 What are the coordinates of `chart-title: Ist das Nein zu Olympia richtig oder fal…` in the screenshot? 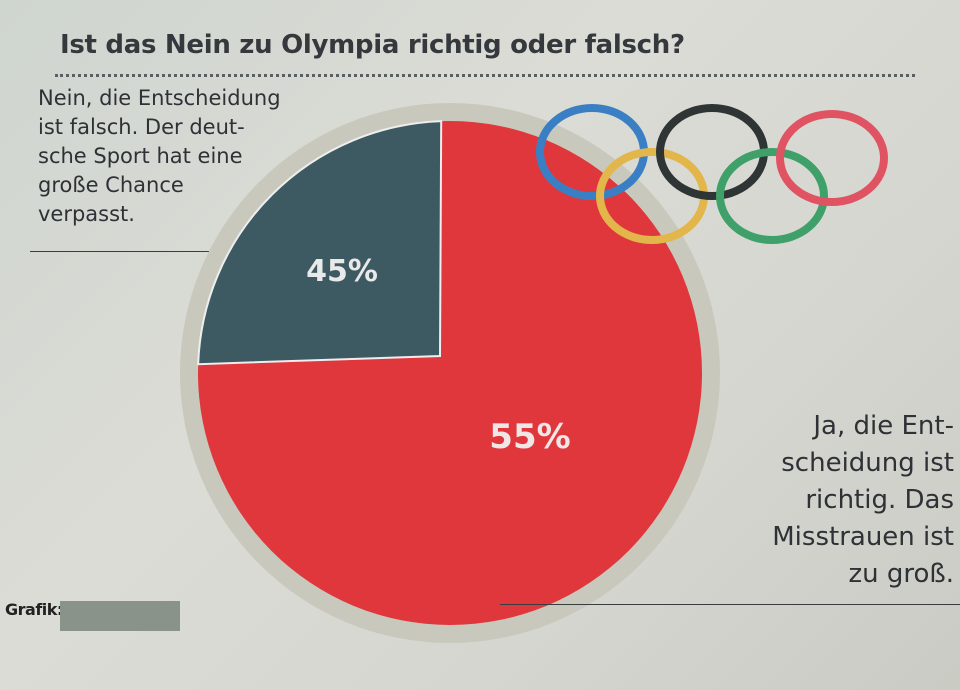 It's located at (372, 45).